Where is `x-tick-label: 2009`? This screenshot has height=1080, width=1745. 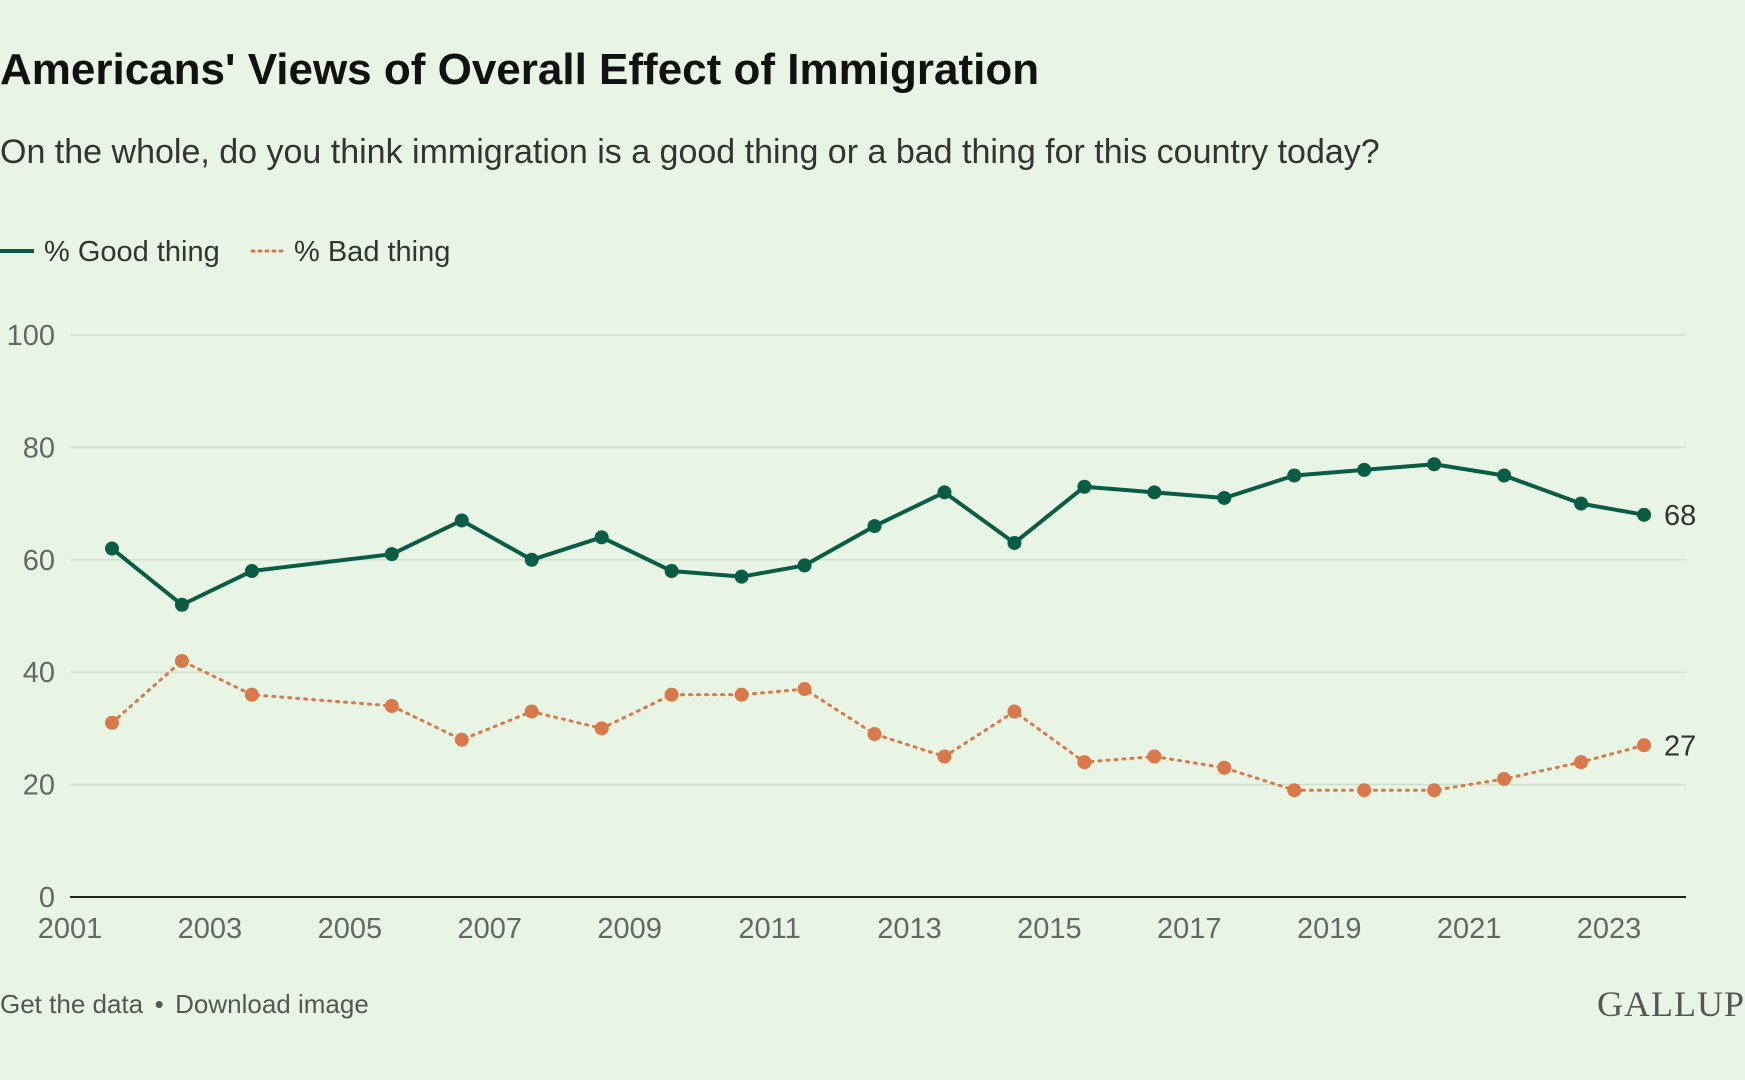 x-tick-label: 2009 is located at coordinates (629, 929).